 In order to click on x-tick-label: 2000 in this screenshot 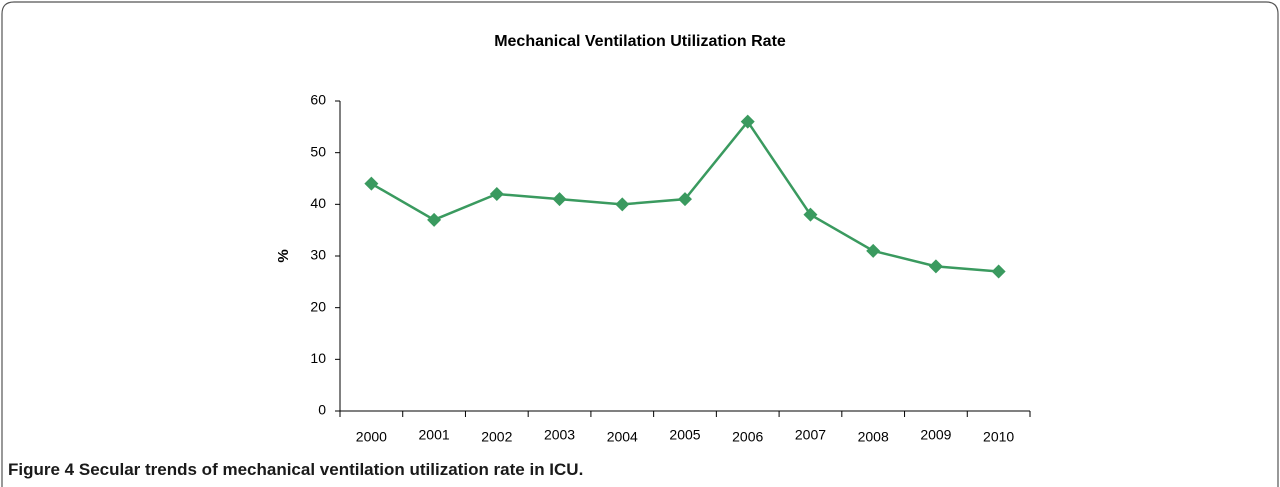, I will do `click(371, 437)`.